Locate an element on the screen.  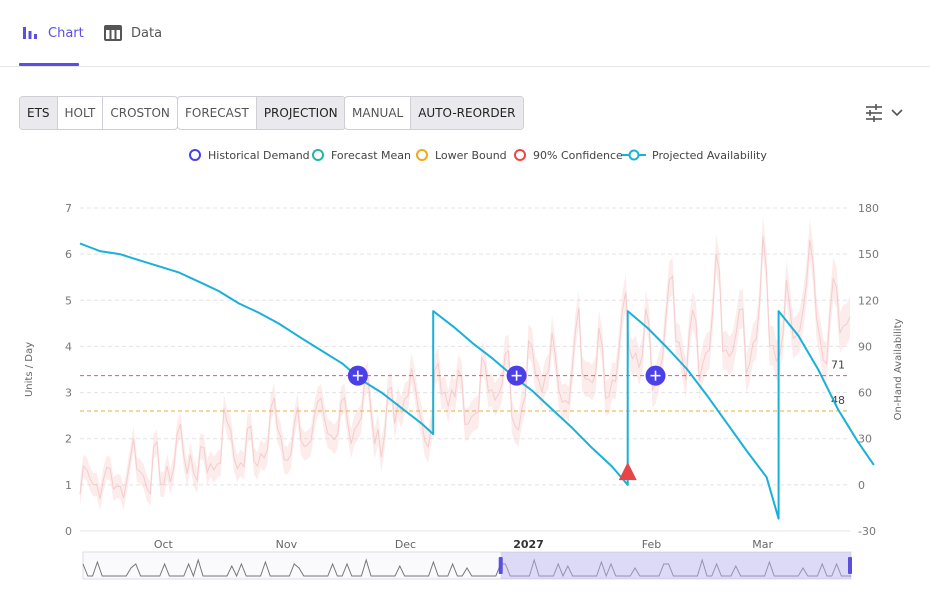
y-tick-label: 7 is located at coordinates (68, 208).